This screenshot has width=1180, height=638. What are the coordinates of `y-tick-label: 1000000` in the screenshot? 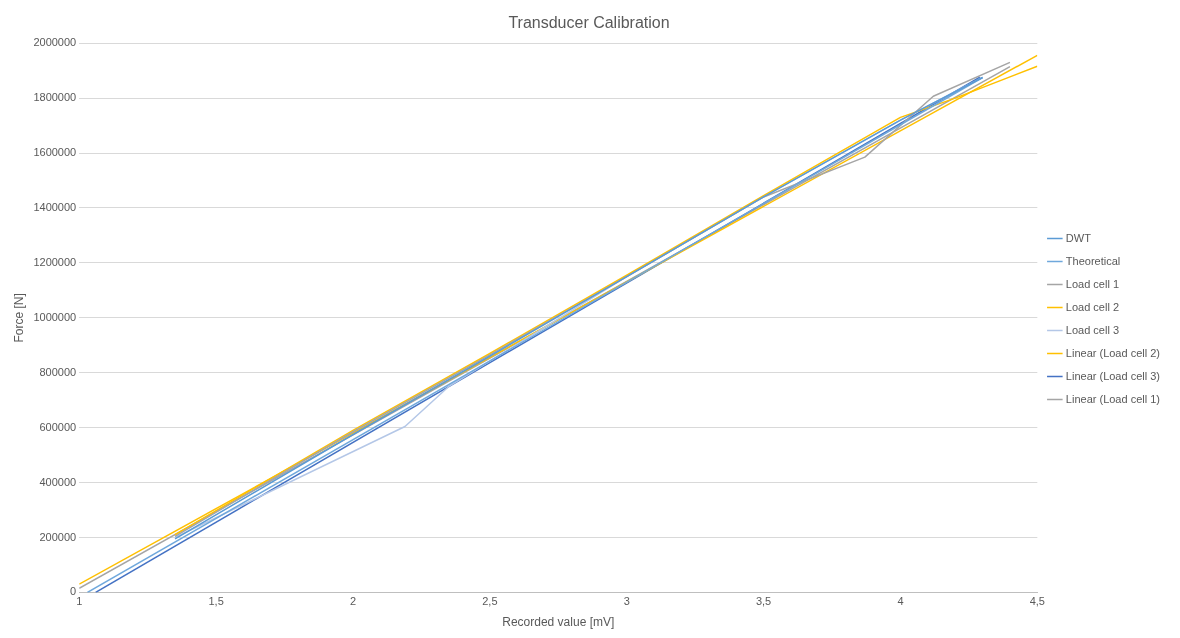 It's located at (55, 316).